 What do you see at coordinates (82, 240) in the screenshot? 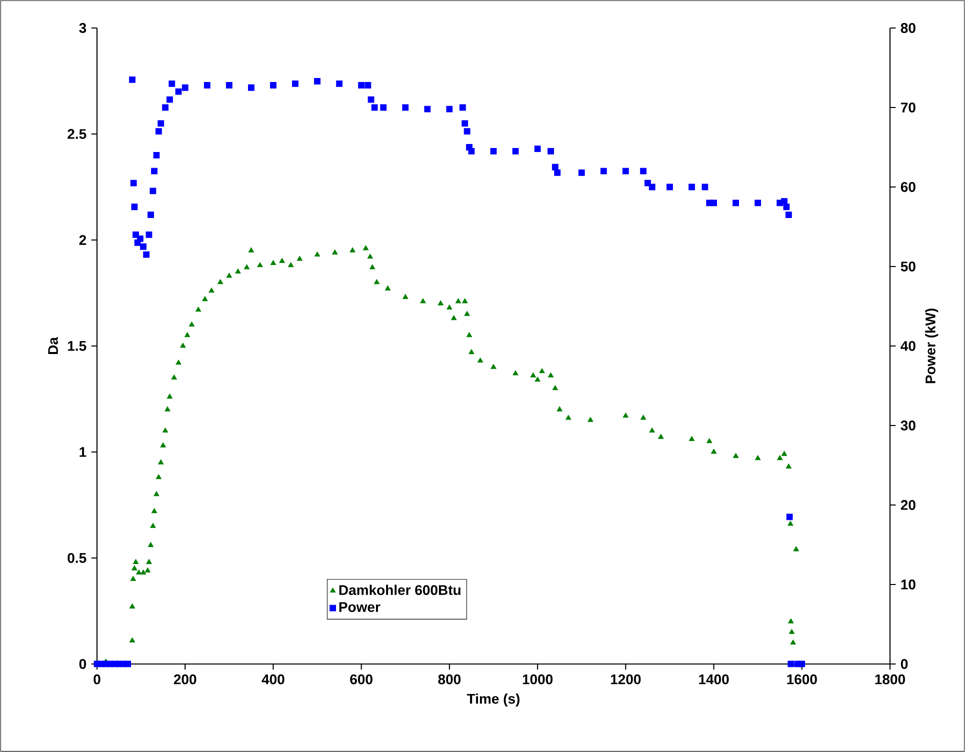
I see `y-tick-label: 2` at bounding box center [82, 240].